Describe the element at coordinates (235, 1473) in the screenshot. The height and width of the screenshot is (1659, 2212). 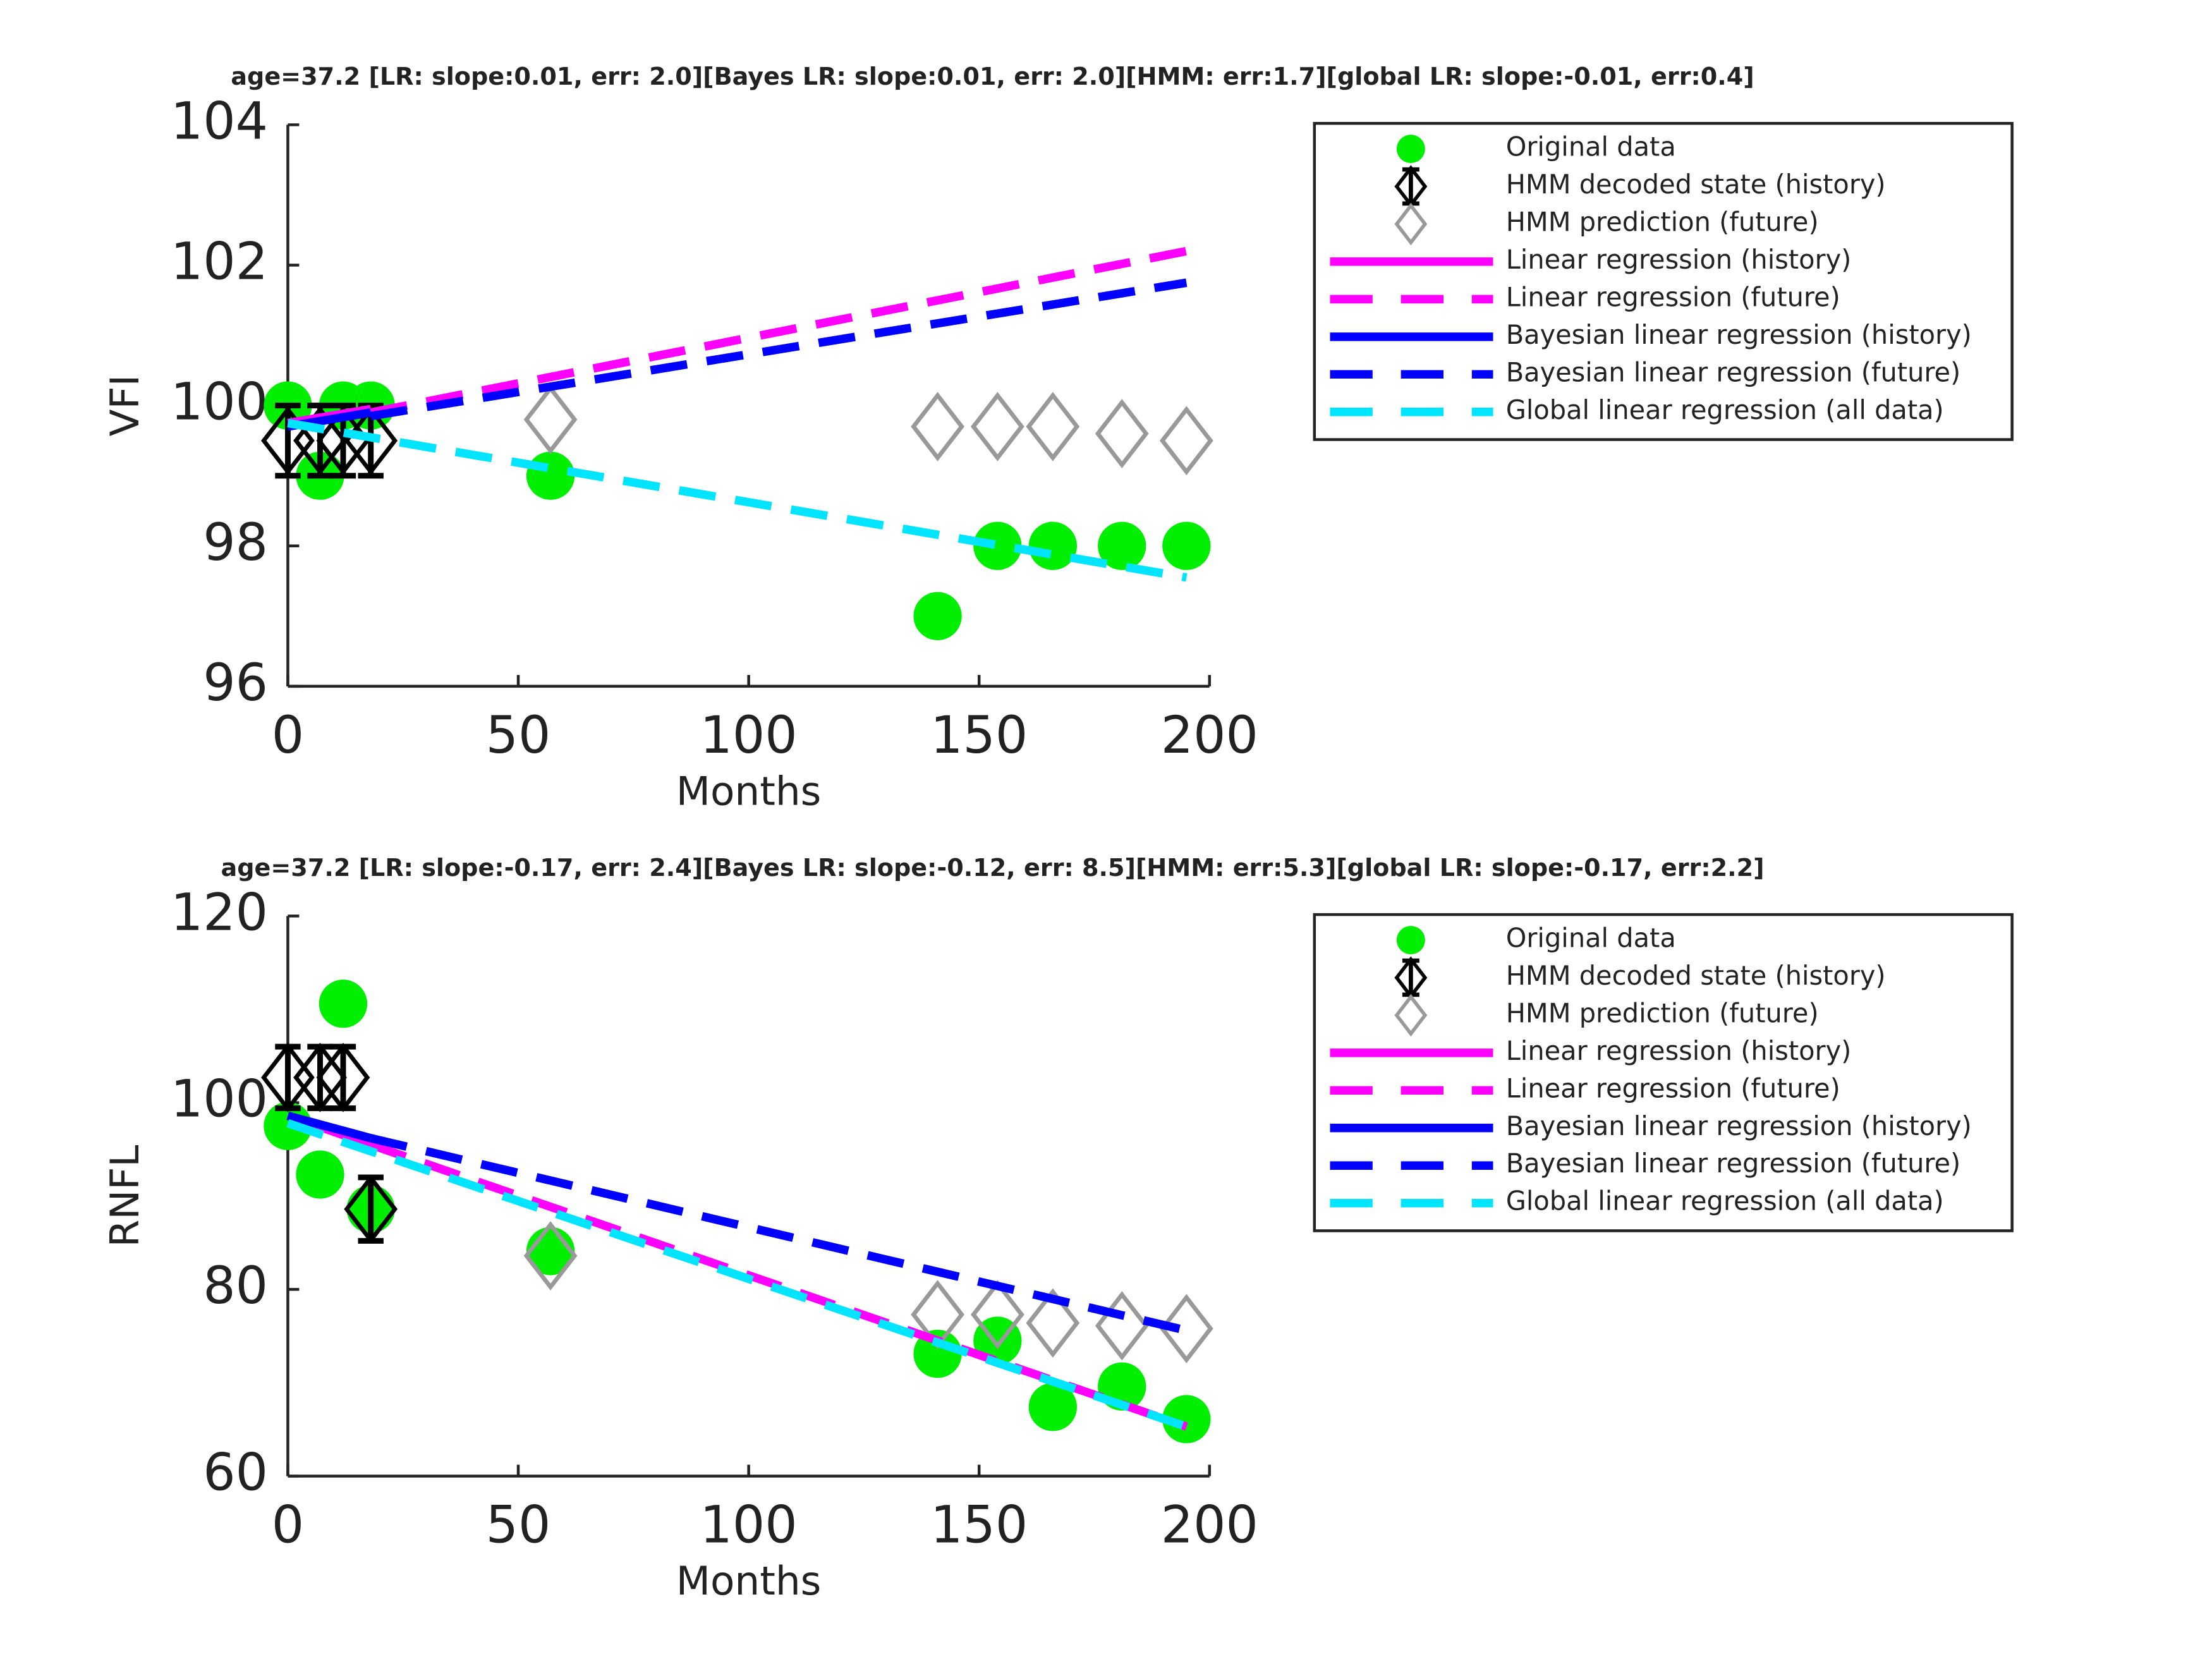
I see `y-tick-label: 60` at that location.